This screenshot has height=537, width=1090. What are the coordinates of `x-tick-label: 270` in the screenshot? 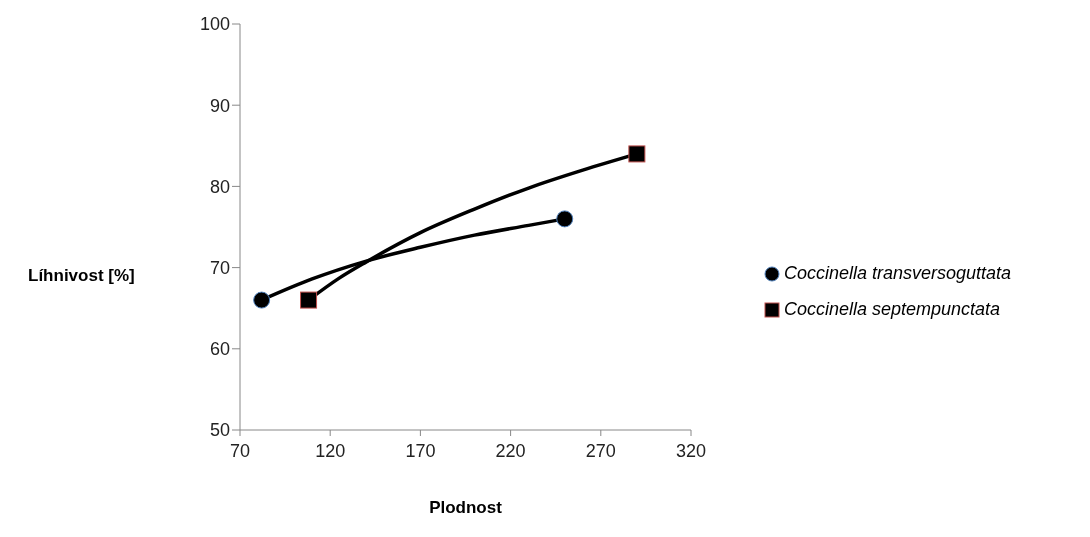 It's located at (600, 450).